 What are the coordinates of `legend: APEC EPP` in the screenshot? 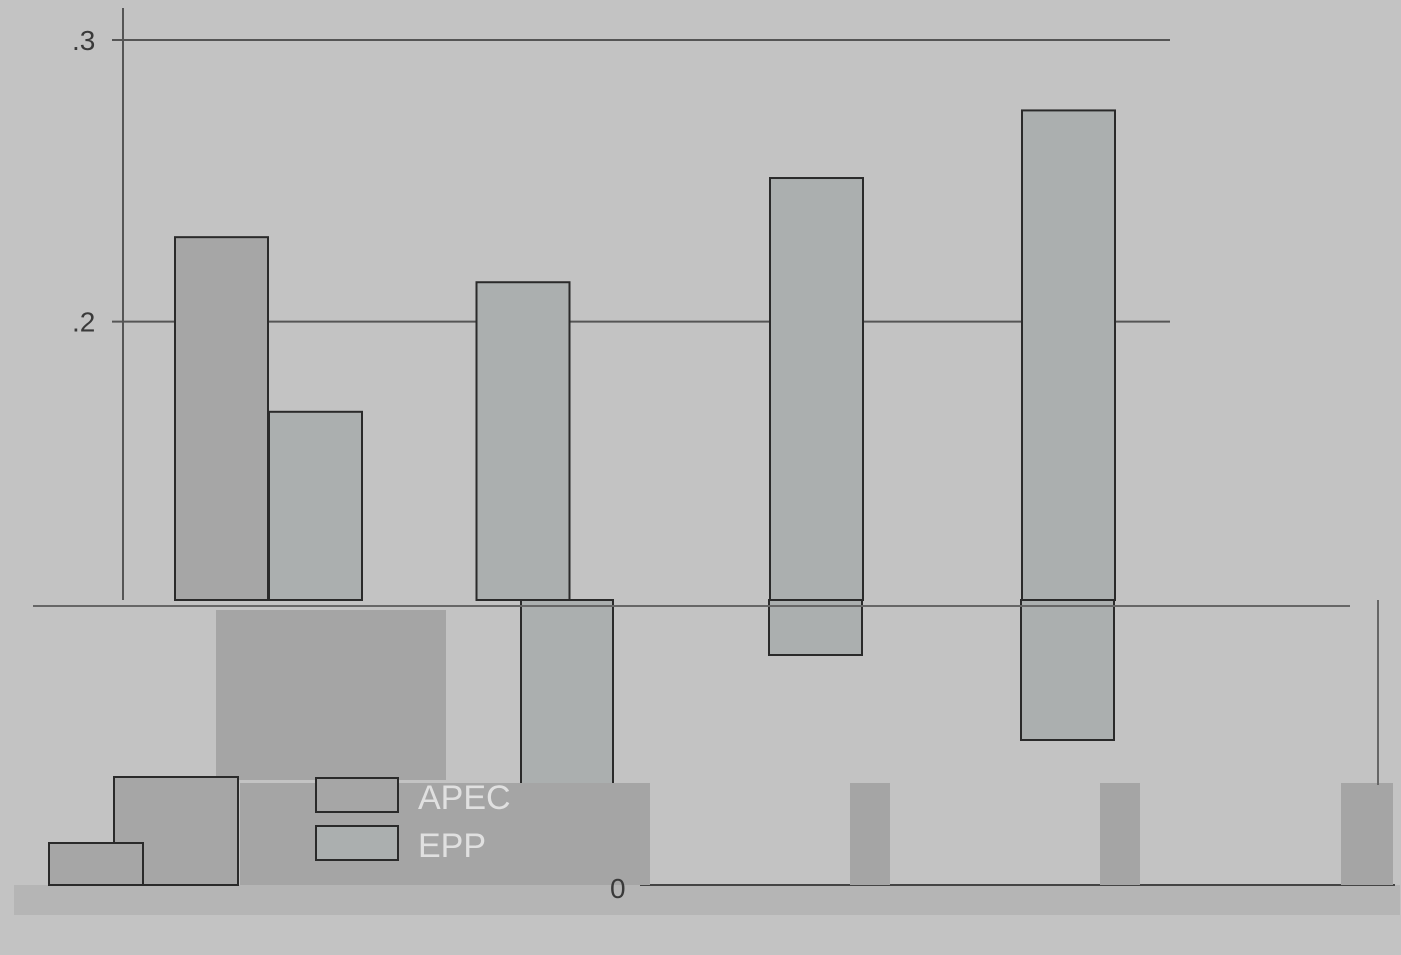 It's located at (413, 821).